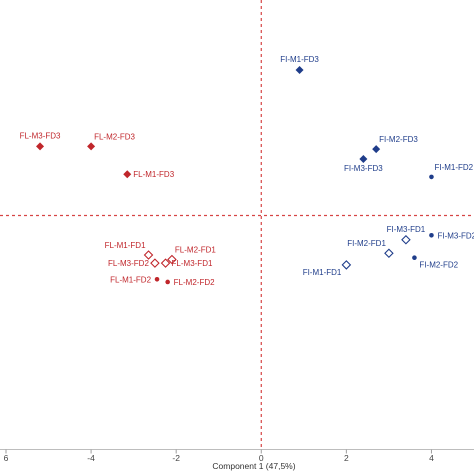  I want to click on point-label-fi-m3-fd3: FI-M3-FD3, so click(363, 168).